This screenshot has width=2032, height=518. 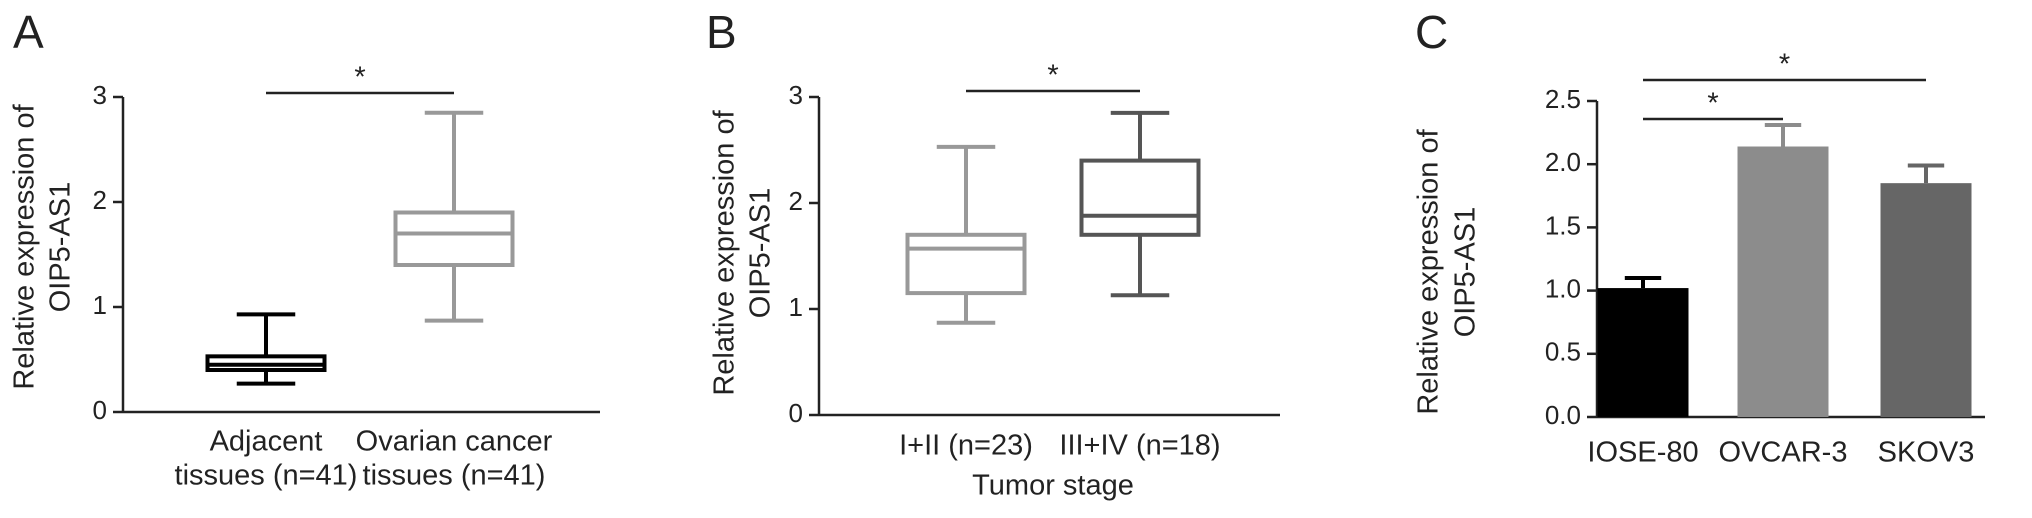 I want to click on panel-letter: C, so click(x=1431, y=32).